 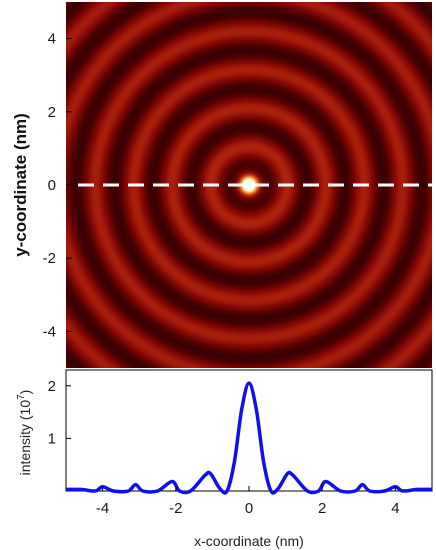 What do you see at coordinates (49, 258) in the screenshot?
I see `heatmap-y-tick-label: -2` at bounding box center [49, 258].